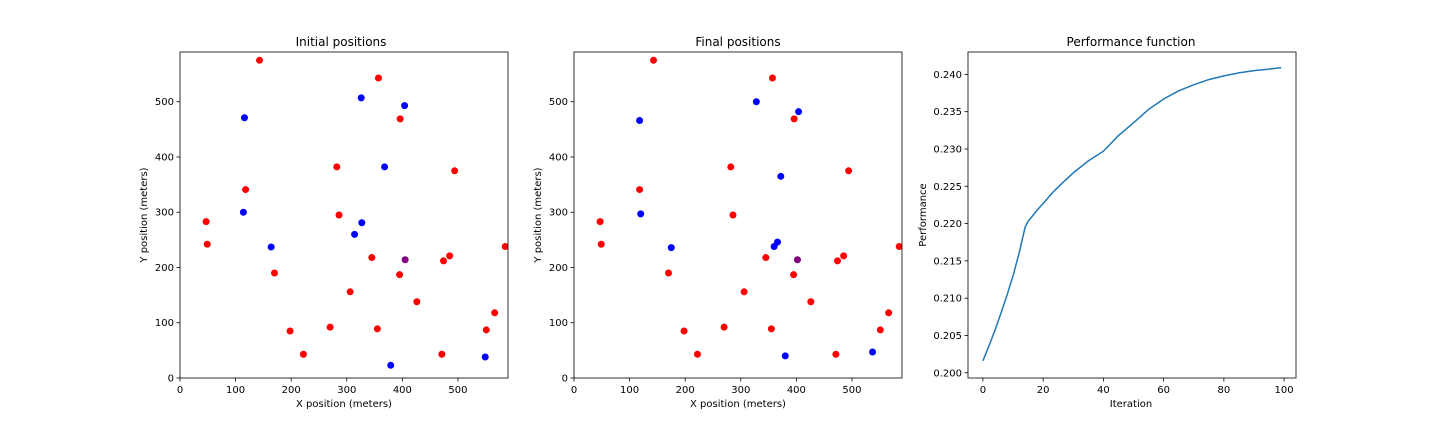 This screenshot has width=1440, height=432. I want to click on y-tick-label: 0.230, so click(947, 149).